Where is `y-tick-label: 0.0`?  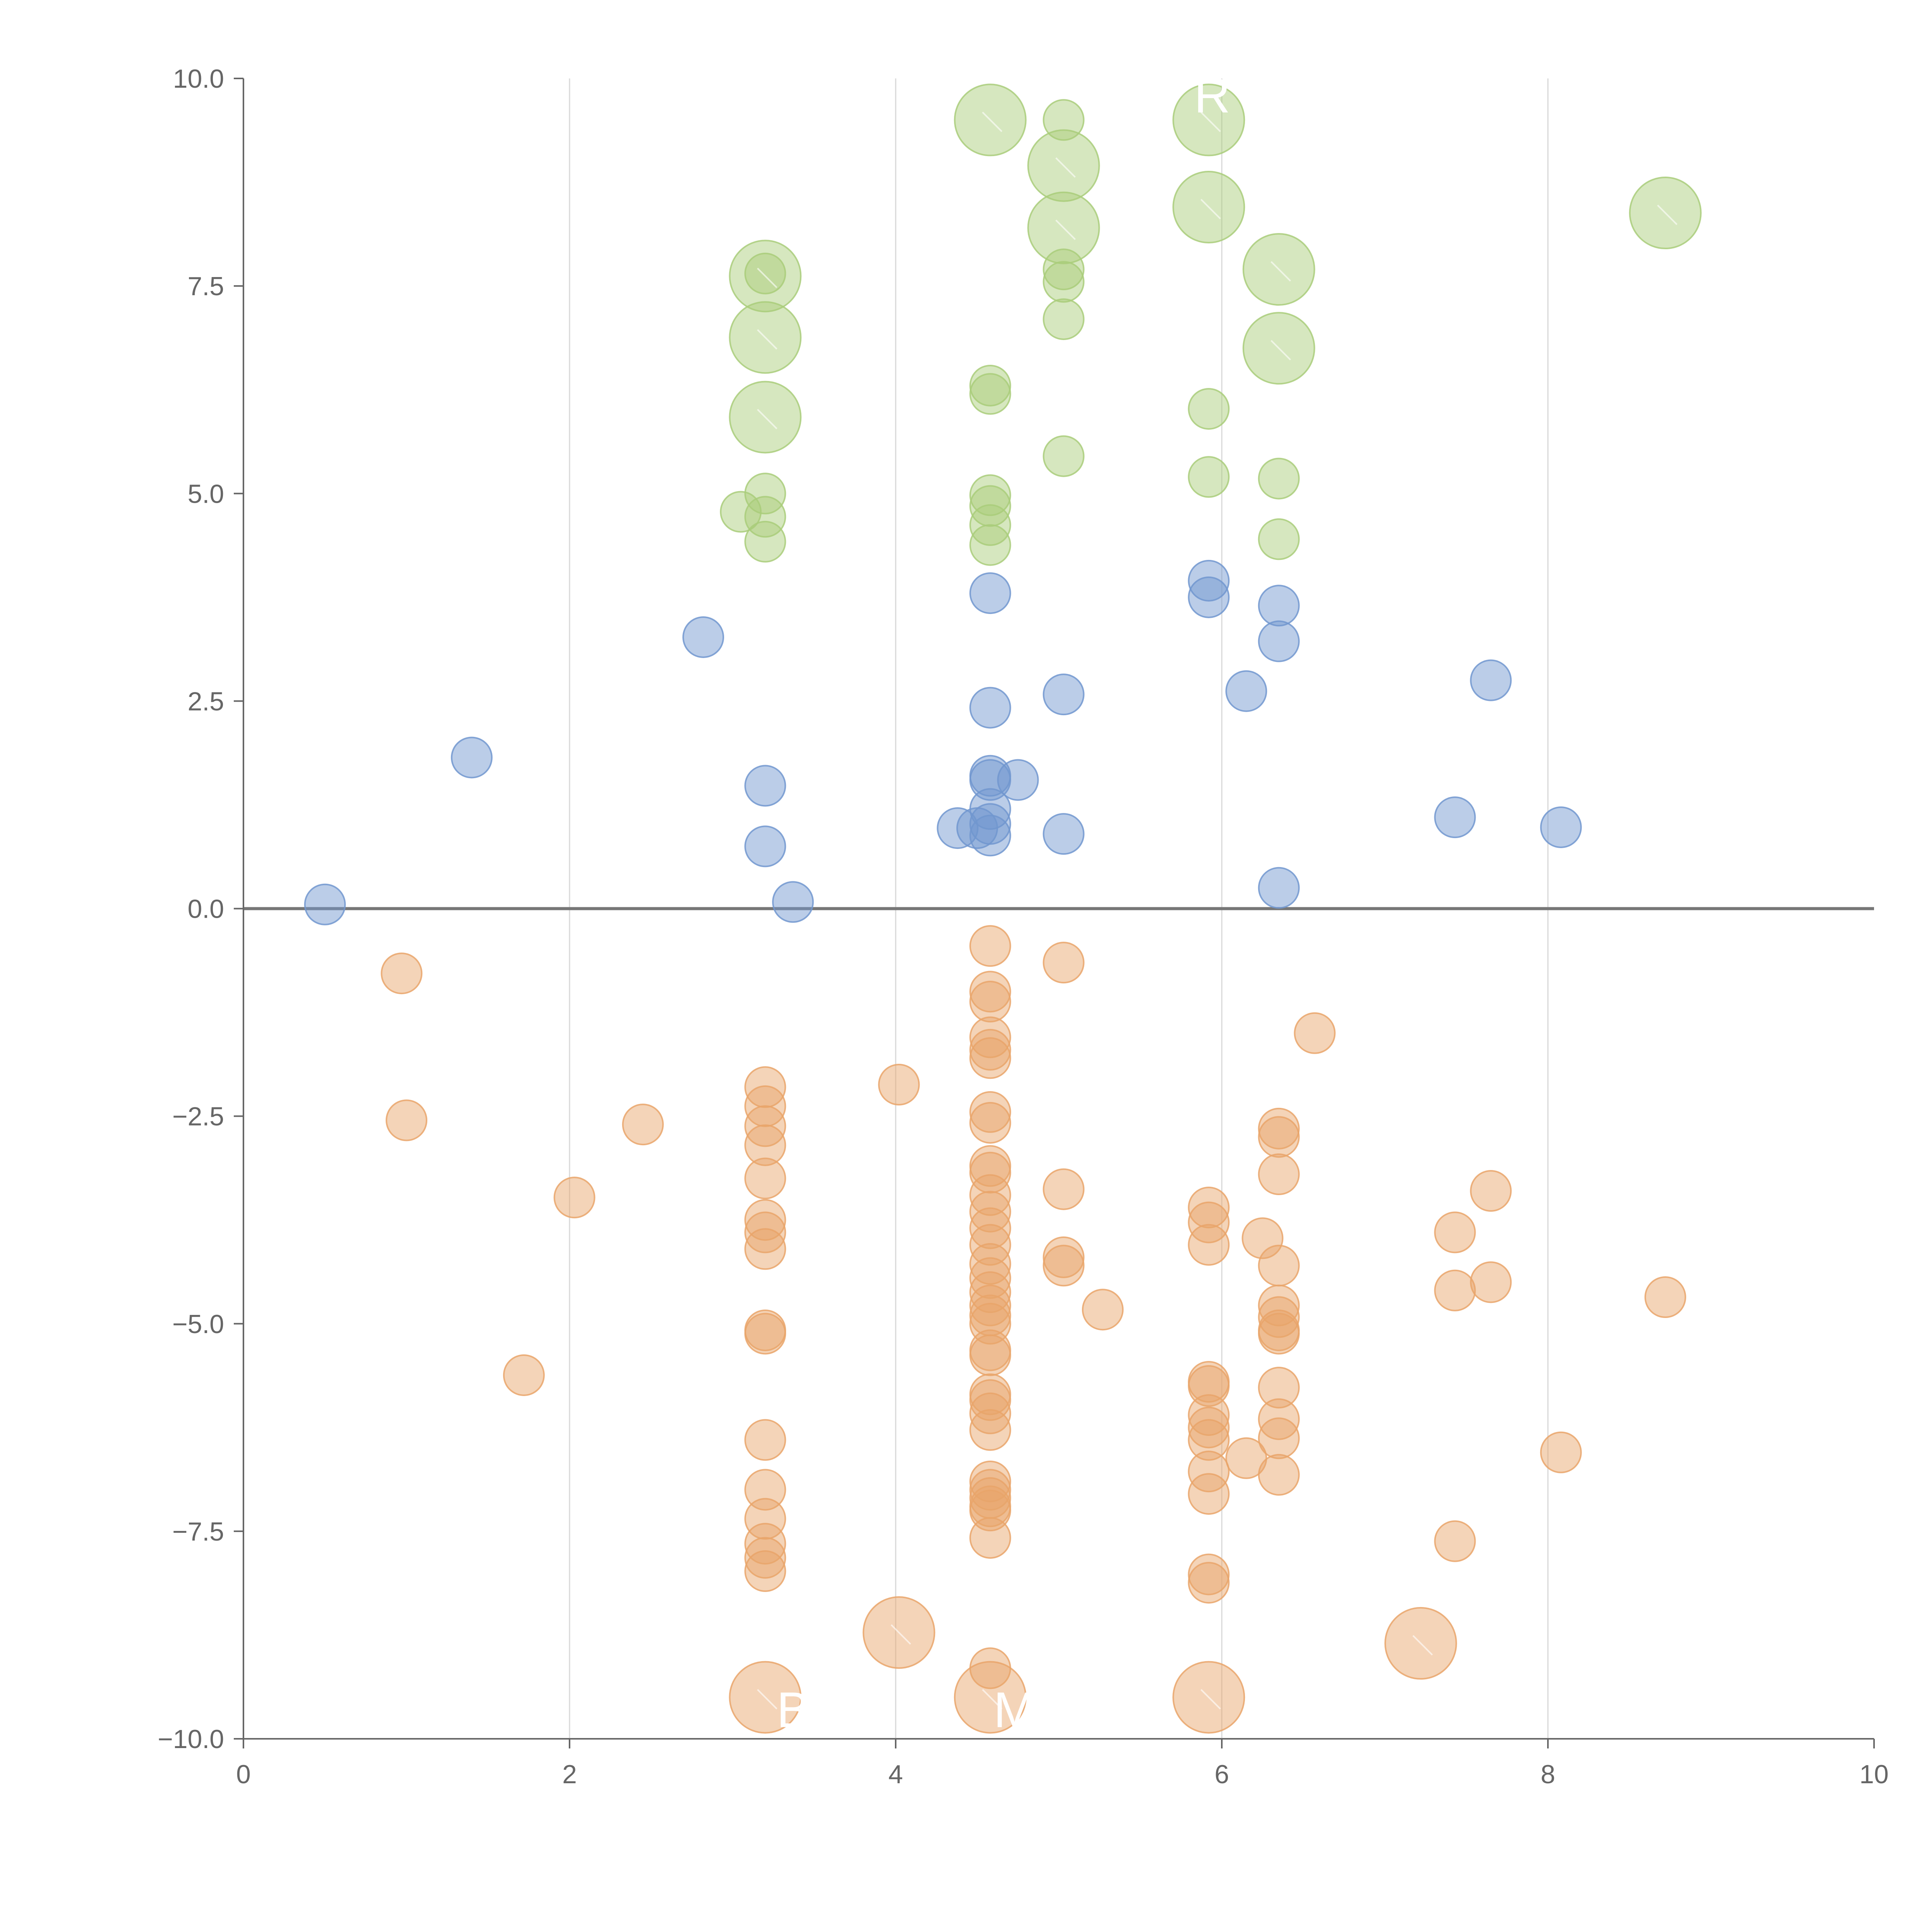 y-tick-label: 0.0 is located at coordinates (205, 910).